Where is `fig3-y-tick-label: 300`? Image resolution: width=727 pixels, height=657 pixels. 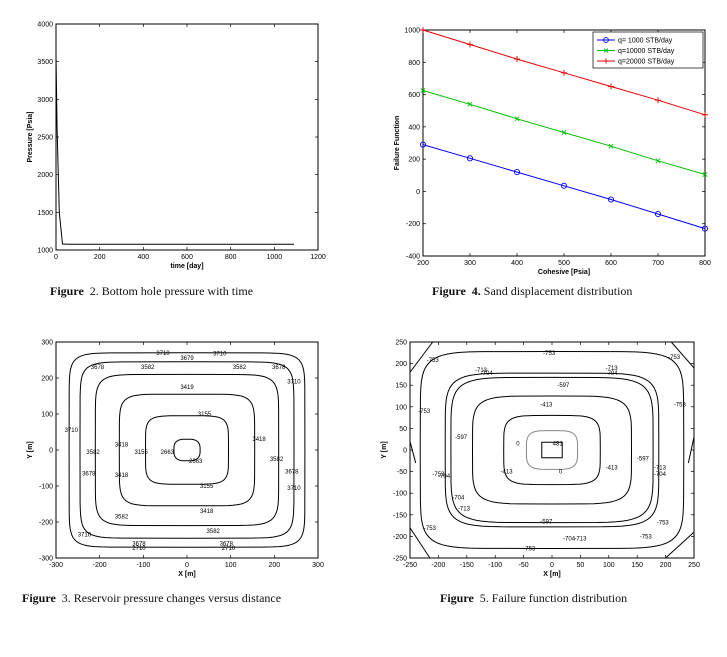
fig3-y-tick-label: 300 is located at coordinates (47, 343).